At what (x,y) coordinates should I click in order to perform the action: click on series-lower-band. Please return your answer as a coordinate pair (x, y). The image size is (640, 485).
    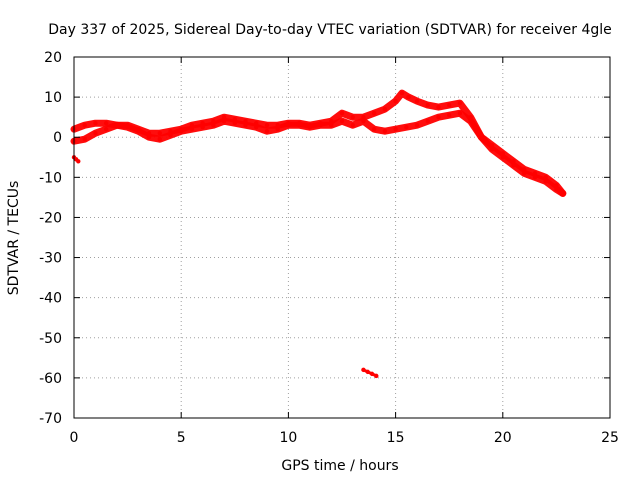
    Looking at the image, I should click on (318, 153).